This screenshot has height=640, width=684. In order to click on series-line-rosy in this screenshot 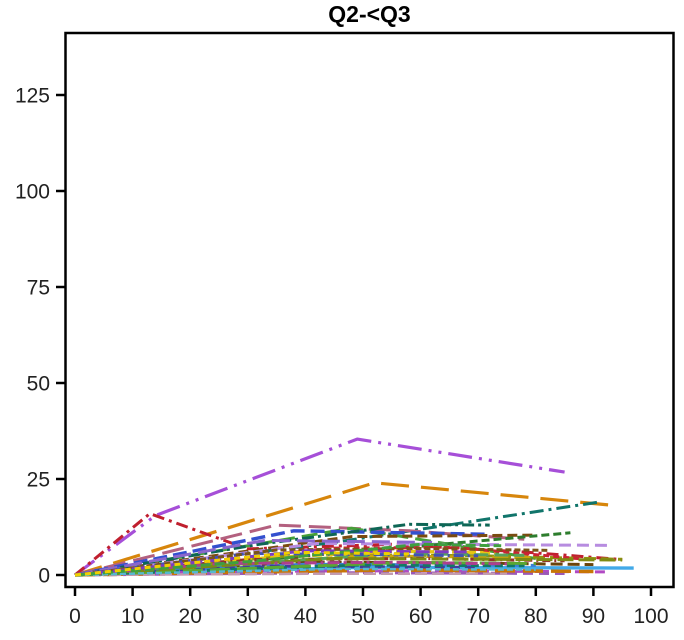, I will do `click(290, 574)`.